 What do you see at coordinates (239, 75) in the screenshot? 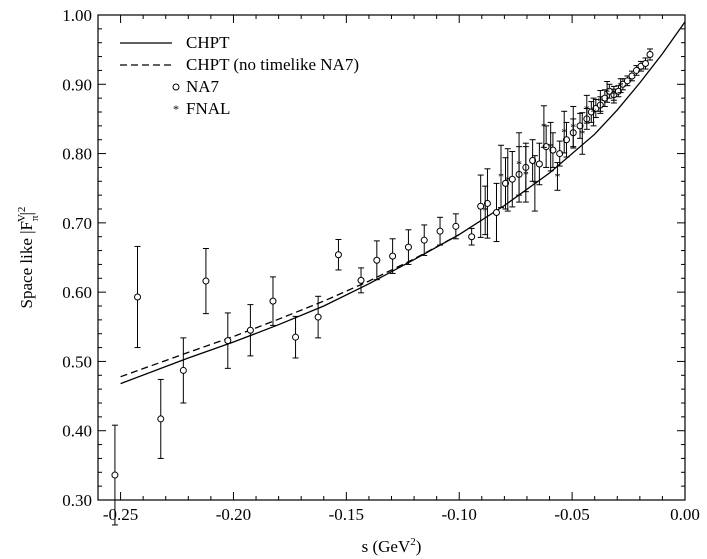
I see `legend: CHPT CHPT (no timelike NA7) NA7 * FNAL` at bounding box center [239, 75].